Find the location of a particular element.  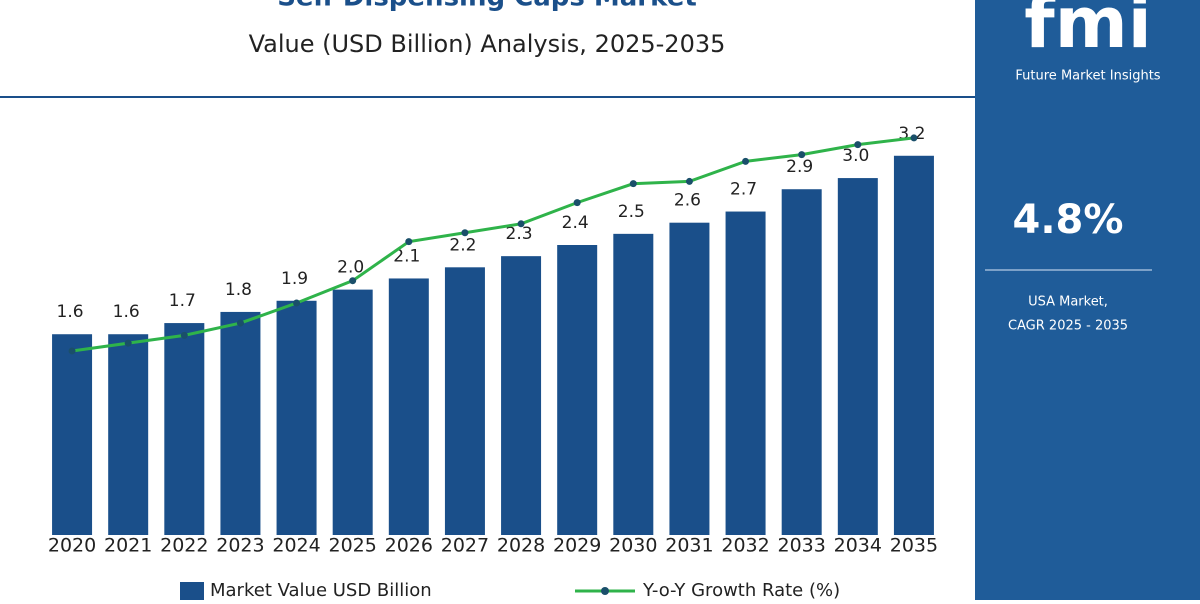

x-tick-label: 2034 is located at coordinates (858, 546).